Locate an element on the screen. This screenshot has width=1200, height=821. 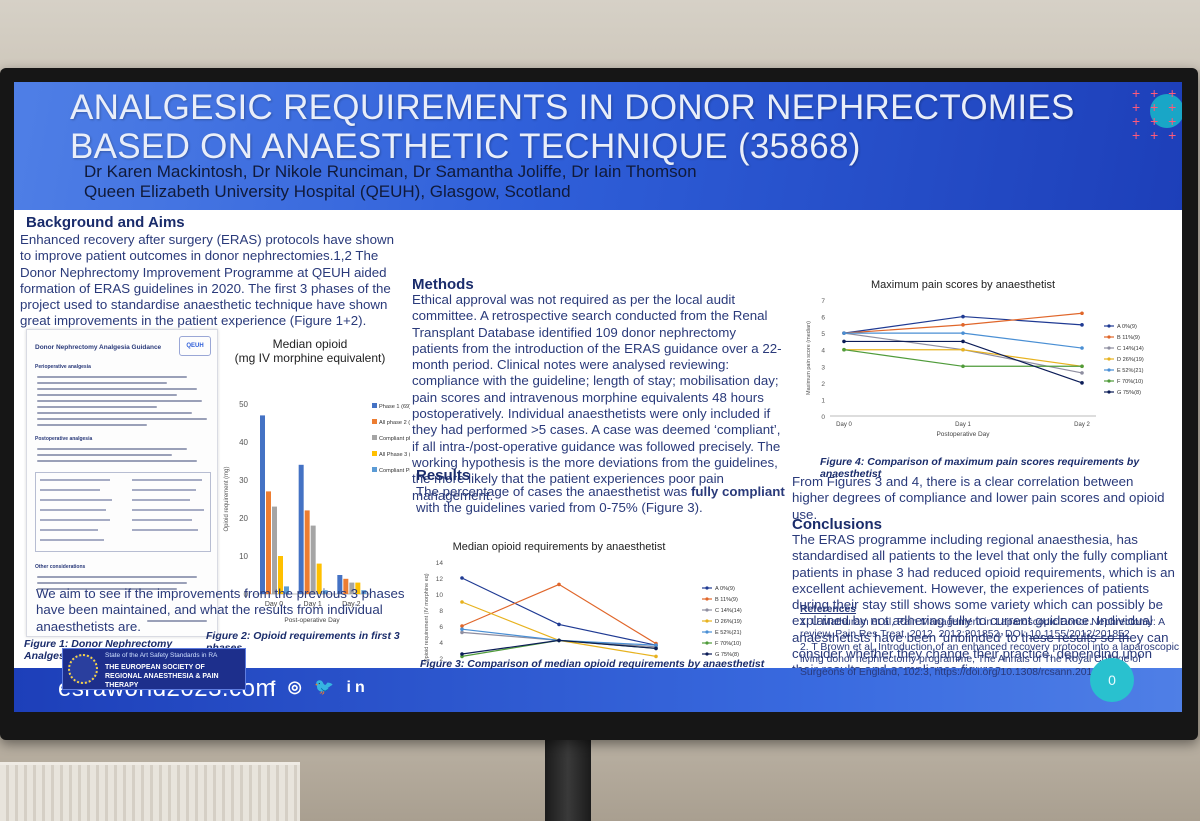
y-tick-label: 5 is located at coordinates (823, 334).